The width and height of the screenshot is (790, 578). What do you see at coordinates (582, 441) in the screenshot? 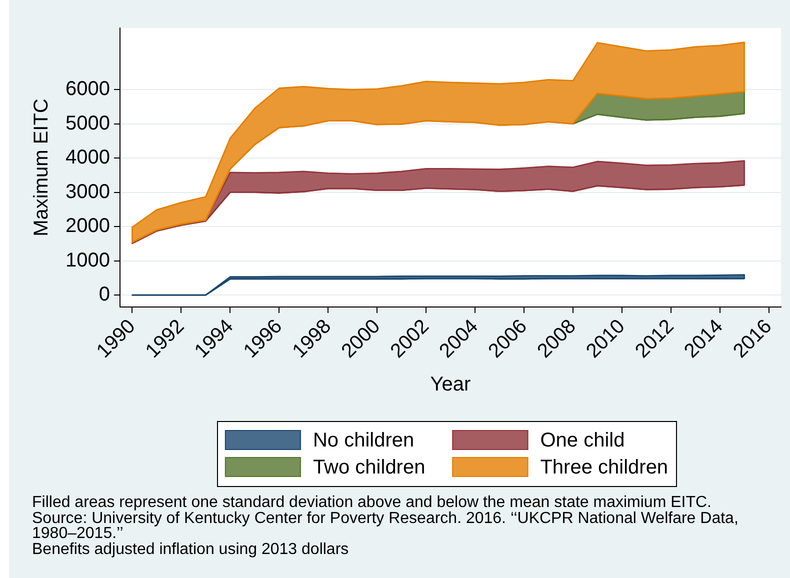
I see `legend-label: One child` at bounding box center [582, 441].